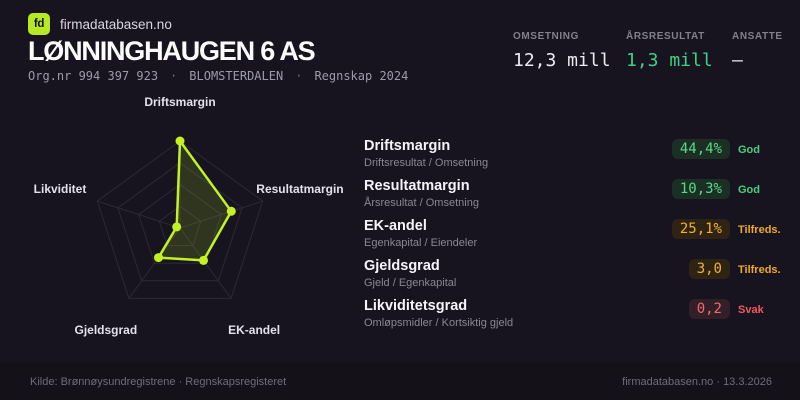 This screenshot has width=800, height=400. Describe the element at coordinates (709, 309) in the screenshot. I see `metric-value-badge: 0,2` at that location.